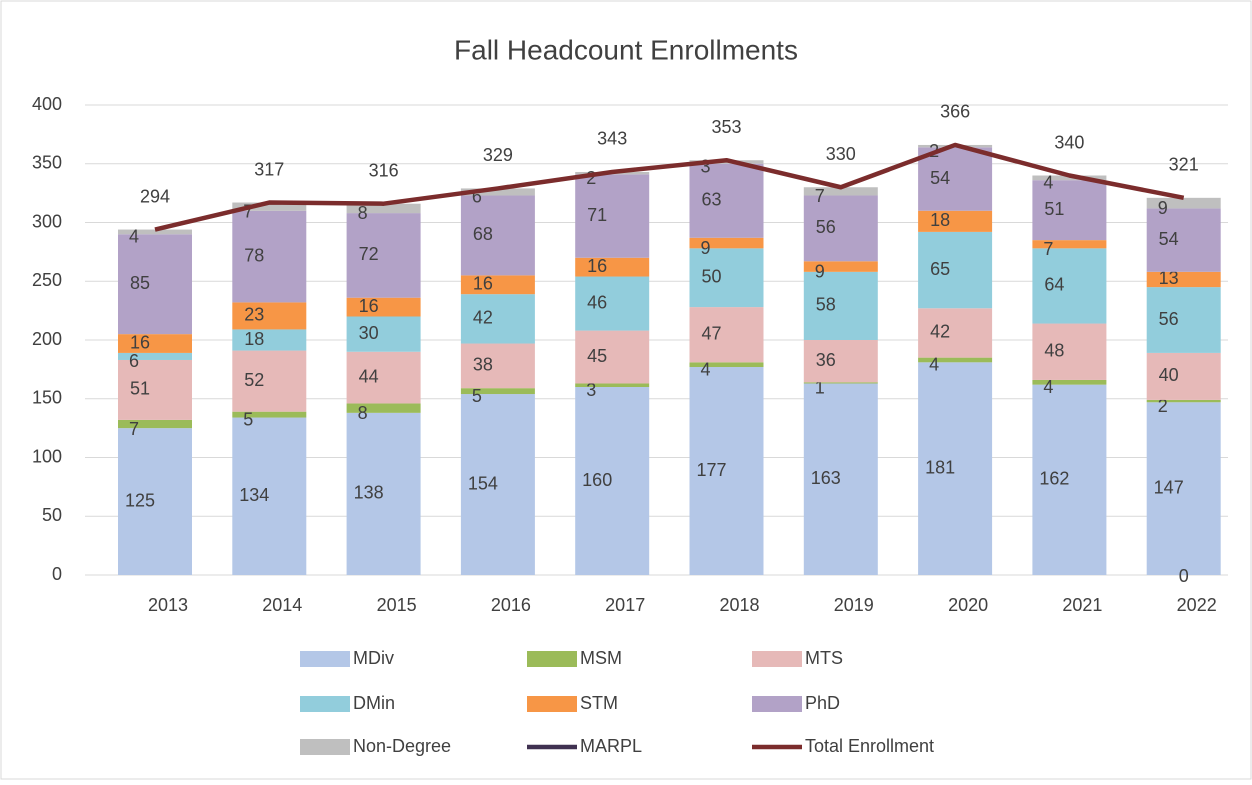 The width and height of the screenshot is (1252, 785). What do you see at coordinates (47, 280) in the screenshot?
I see `y-tick-label: 250` at bounding box center [47, 280].